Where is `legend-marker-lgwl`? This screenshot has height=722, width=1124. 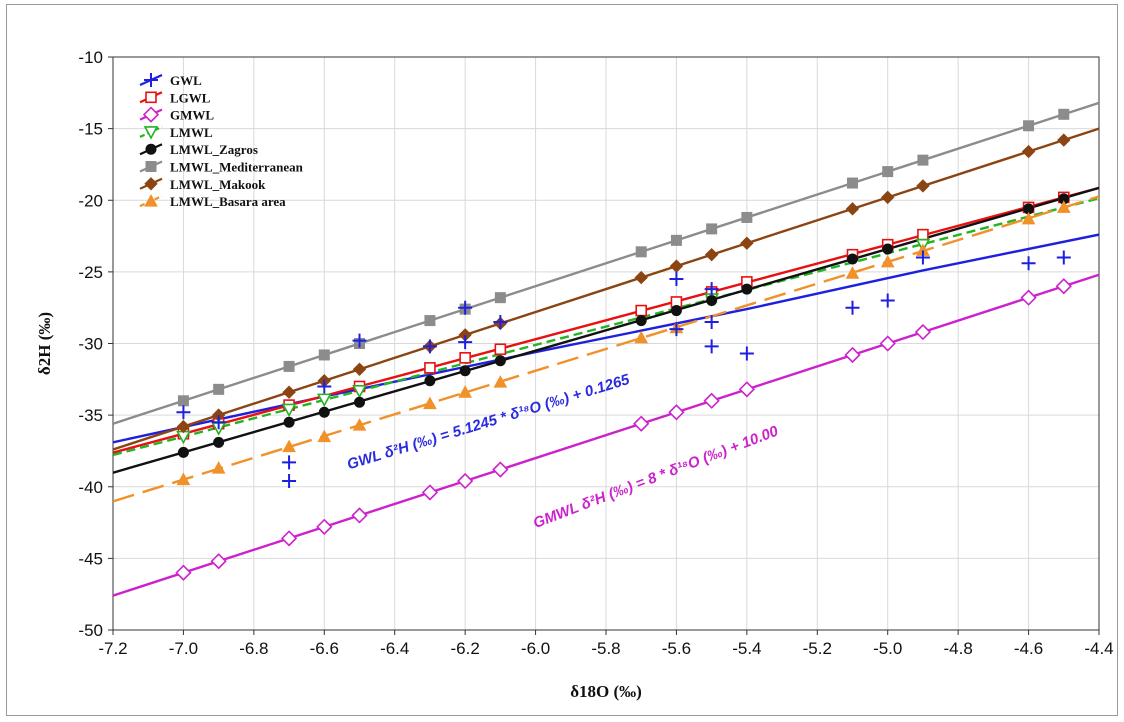 legend-marker-lgwl is located at coordinates (151, 97).